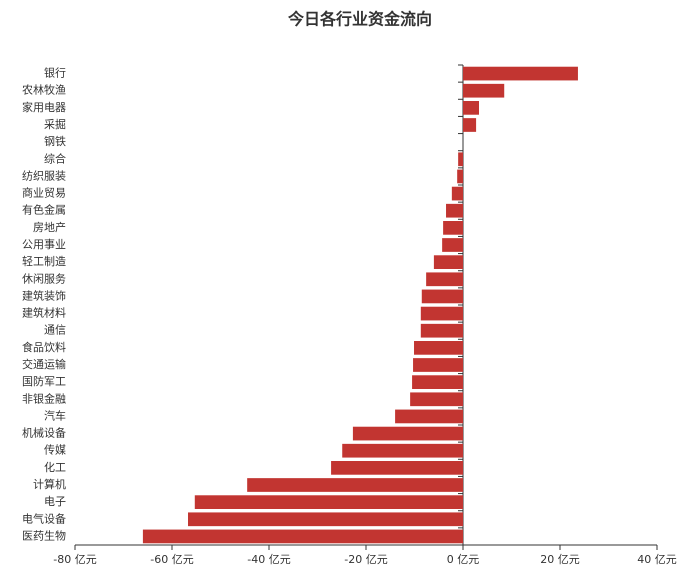  Describe the element at coordinates (44, 261) in the screenshot. I see `y-tick-label: 轻工制造` at that location.